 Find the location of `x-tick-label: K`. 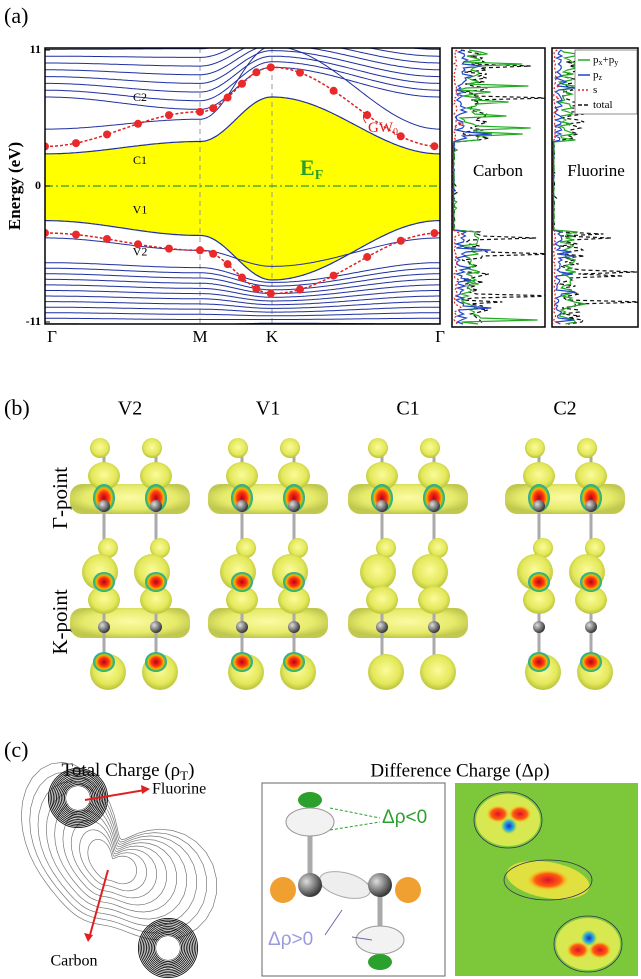

x-tick-label: K is located at coordinates (272, 336).